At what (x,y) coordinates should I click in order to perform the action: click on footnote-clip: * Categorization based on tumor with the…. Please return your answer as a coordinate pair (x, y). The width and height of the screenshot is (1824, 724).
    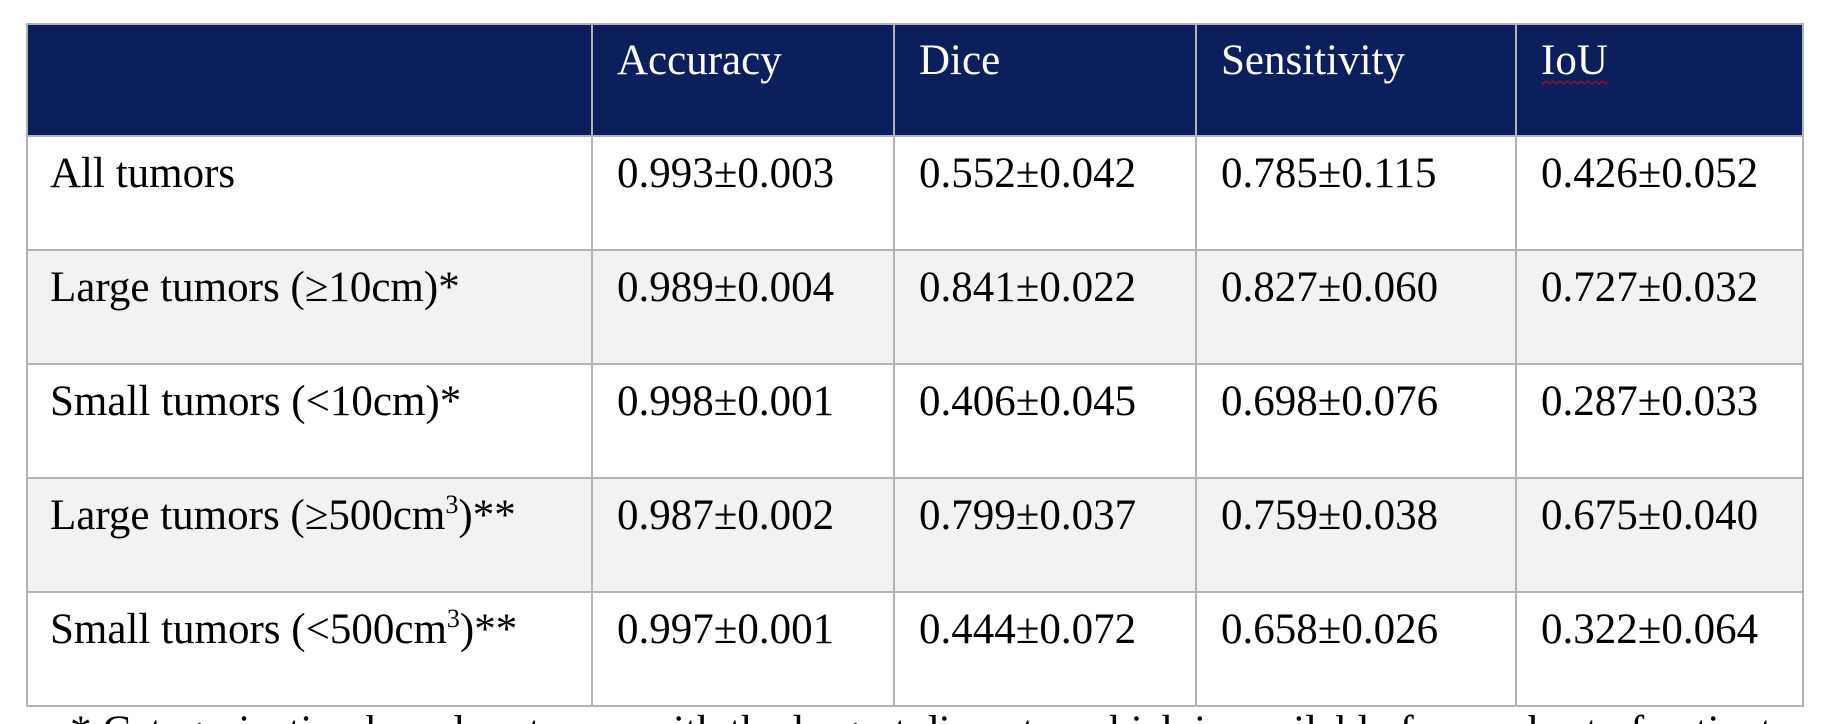
    Looking at the image, I should click on (912, 718).